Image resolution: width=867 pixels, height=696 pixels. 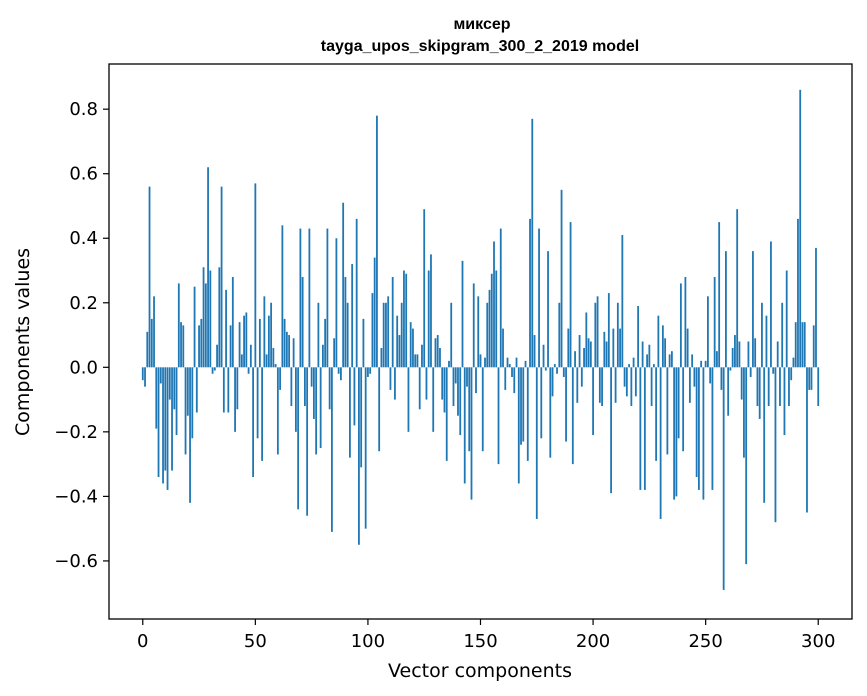 I want to click on x-tick-label: 200, so click(x=593, y=641).